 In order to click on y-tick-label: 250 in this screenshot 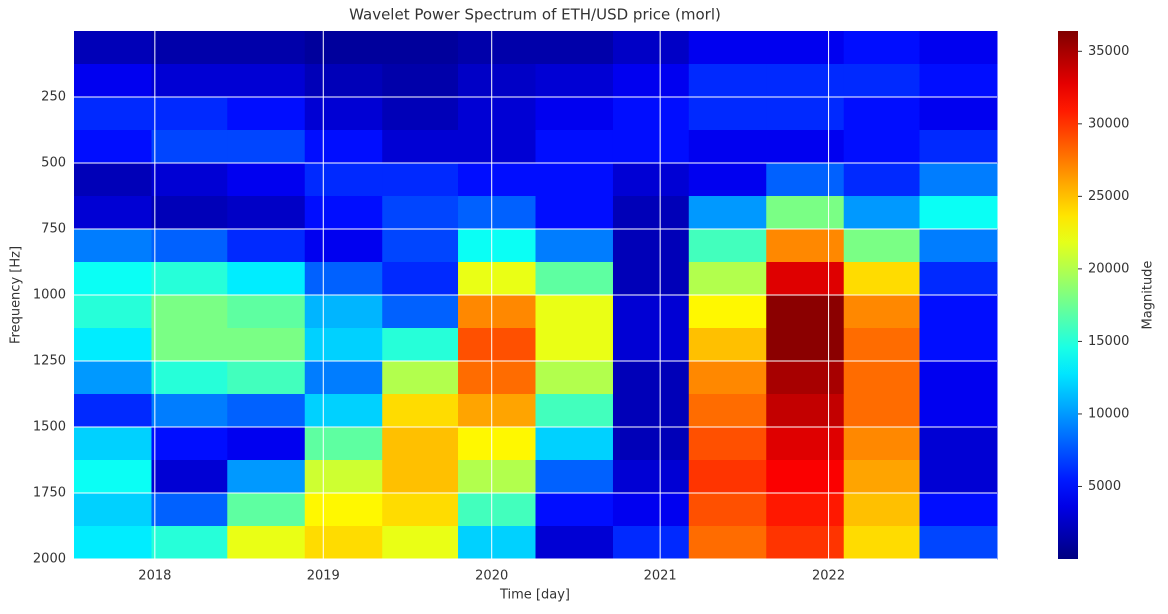, I will do `click(53, 97)`.